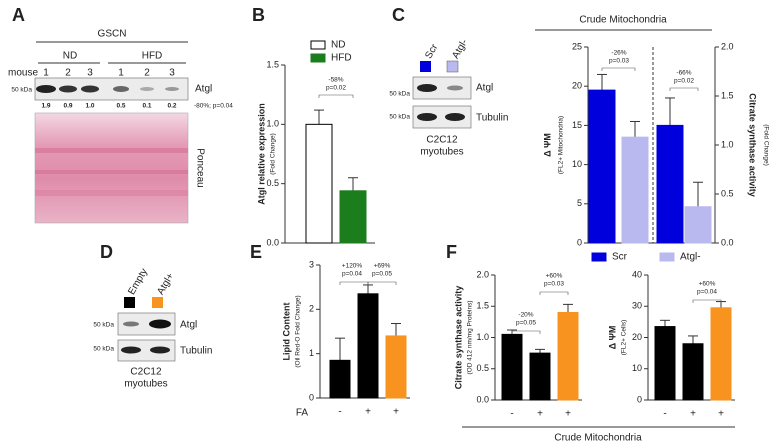  I want to click on panel-letter: B, so click(258, 15).